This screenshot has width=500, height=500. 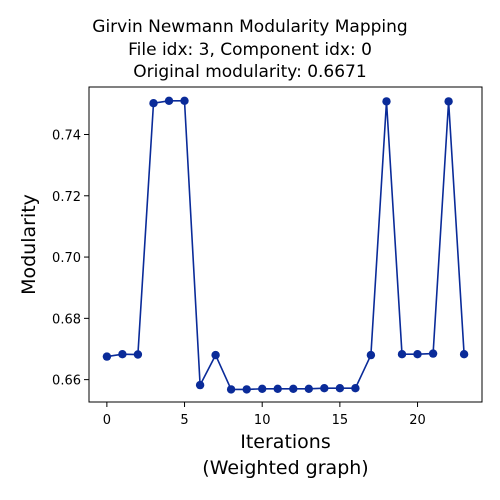 I want to click on x-tick-label: 5, so click(x=184, y=420).